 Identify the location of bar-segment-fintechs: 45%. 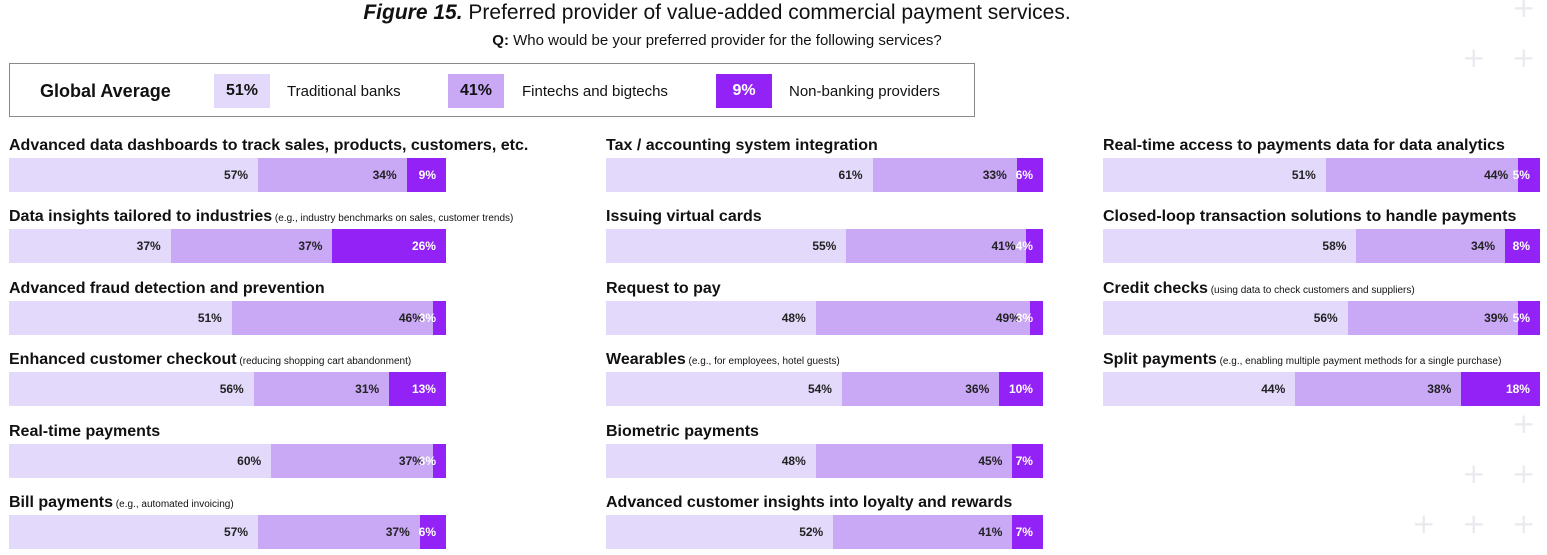
(914, 460).